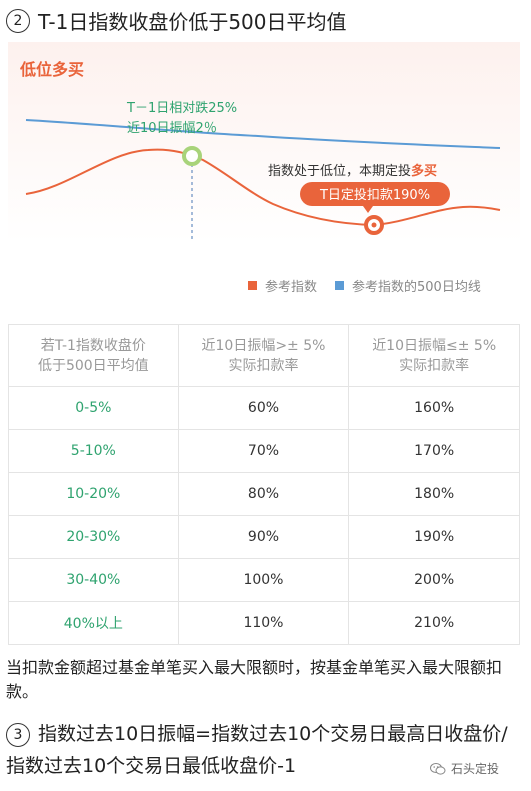 The height and width of the screenshot is (791, 531). I want to click on callout-low-emphasis: 多买, so click(424, 171).